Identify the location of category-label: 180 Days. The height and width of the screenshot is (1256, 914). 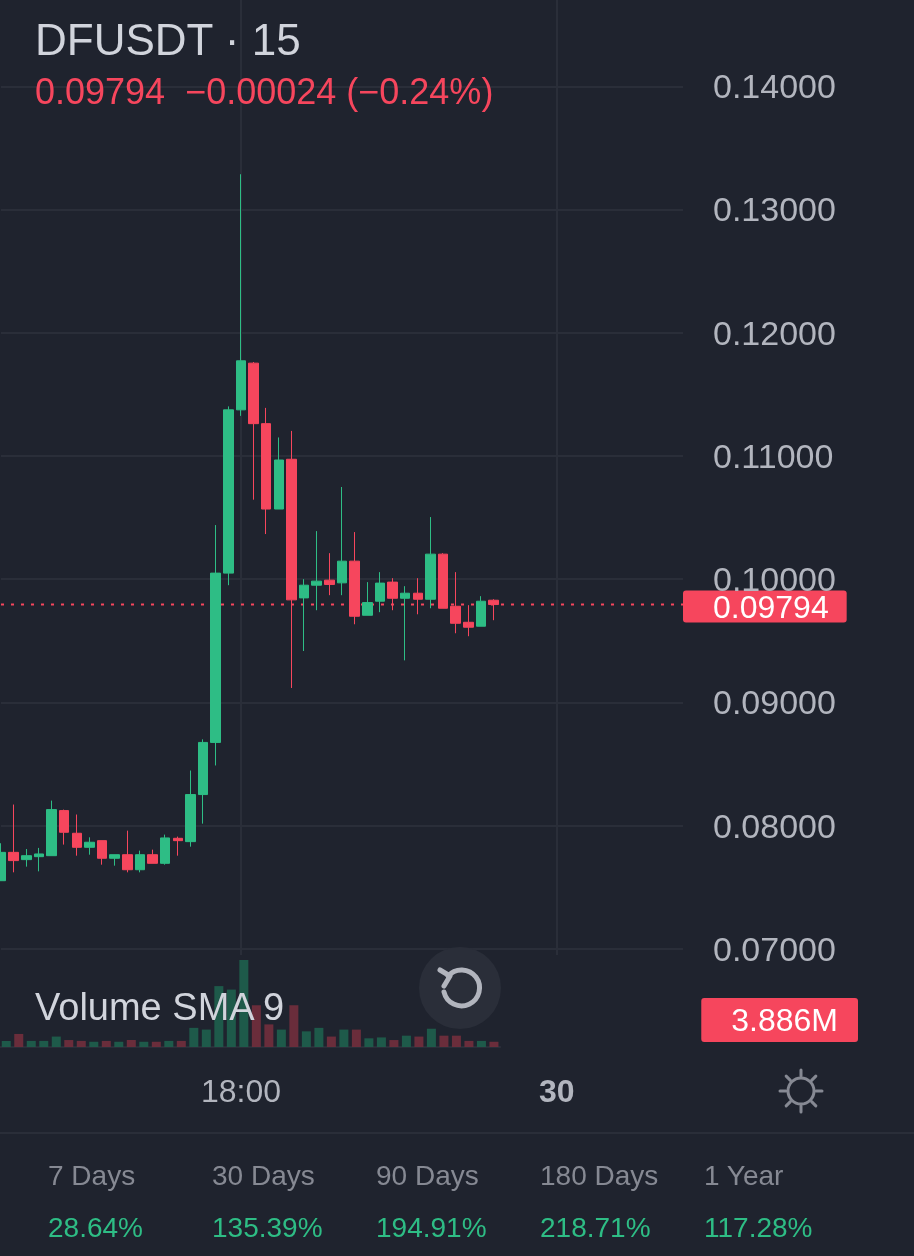
(600, 1176).